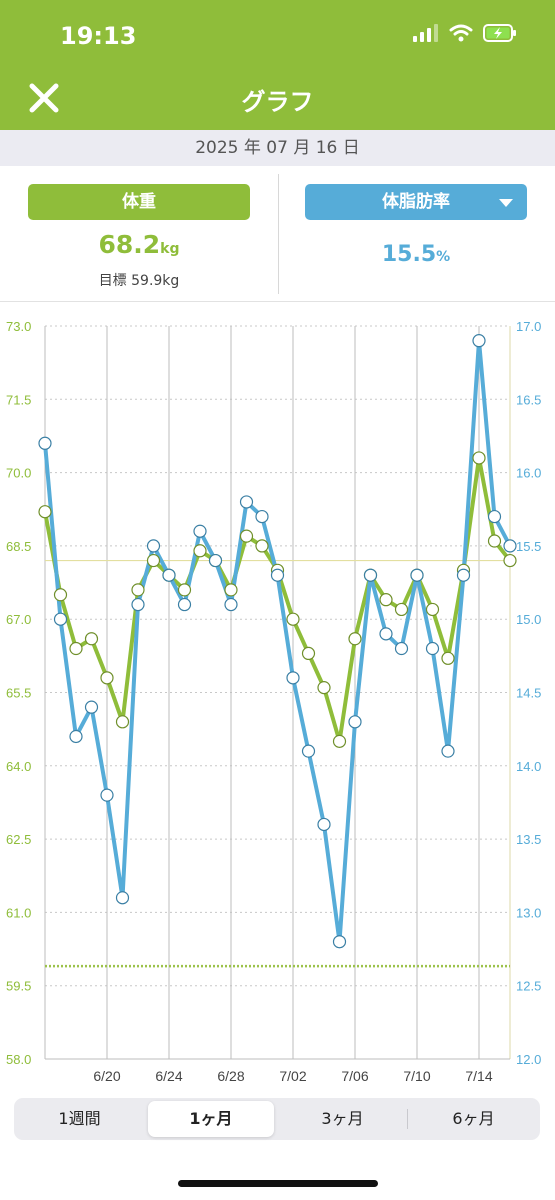 The width and height of the screenshot is (555, 1200). Describe the element at coordinates (354, 1076) in the screenshot. I see `x-axis-tick-label: 7/06` at that location.